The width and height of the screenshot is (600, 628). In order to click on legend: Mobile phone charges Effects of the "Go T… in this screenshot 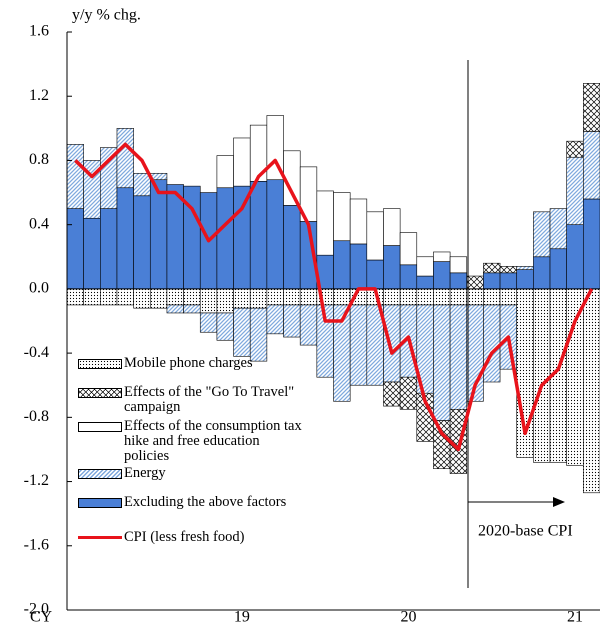, I will do `click(190, 450)`.